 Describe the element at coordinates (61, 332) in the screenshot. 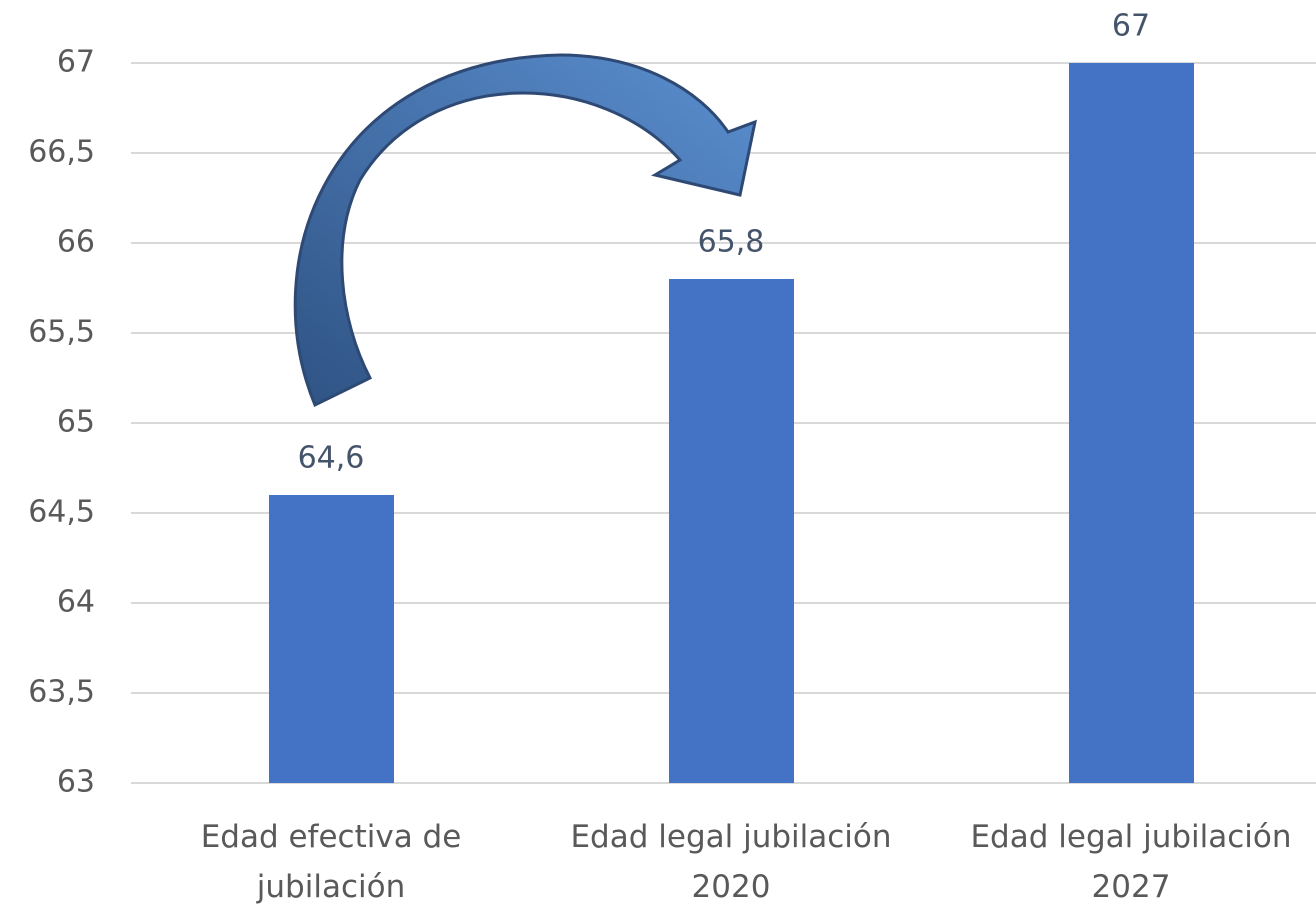

I see `y-tick-label: 65,5` at that location.